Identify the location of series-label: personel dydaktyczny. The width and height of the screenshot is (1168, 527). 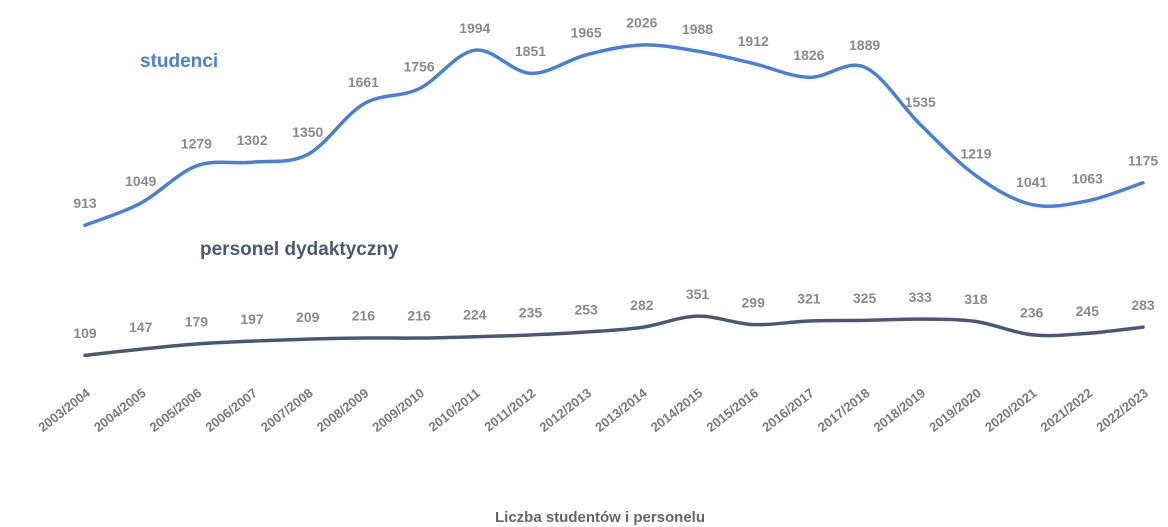
(299, 249).